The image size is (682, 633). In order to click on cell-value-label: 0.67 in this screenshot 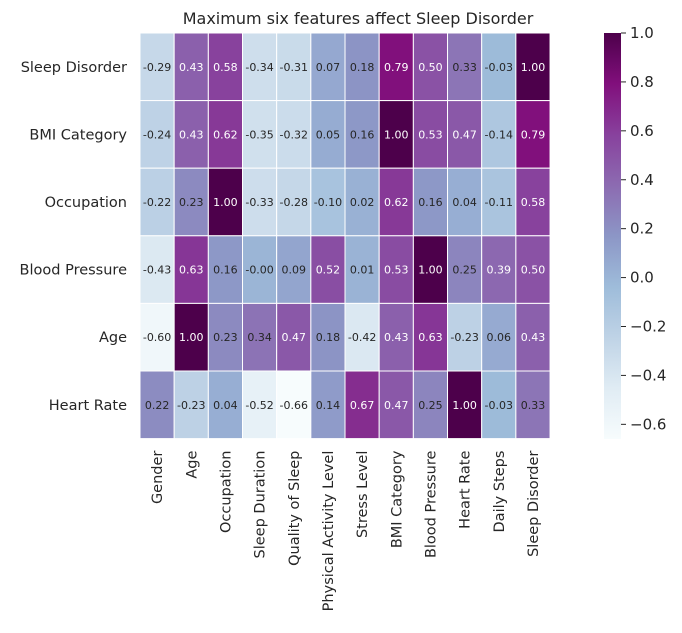, I will do `click(362, 405)`.